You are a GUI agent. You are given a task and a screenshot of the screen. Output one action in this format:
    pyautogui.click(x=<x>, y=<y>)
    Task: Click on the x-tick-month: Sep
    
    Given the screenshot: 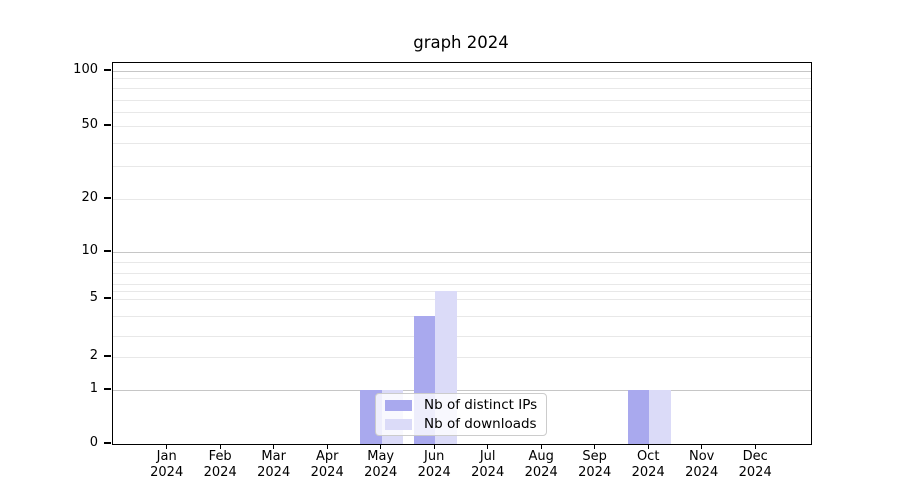 What is the action you would take?
    pyautogui.click(x=594, y=456)
    